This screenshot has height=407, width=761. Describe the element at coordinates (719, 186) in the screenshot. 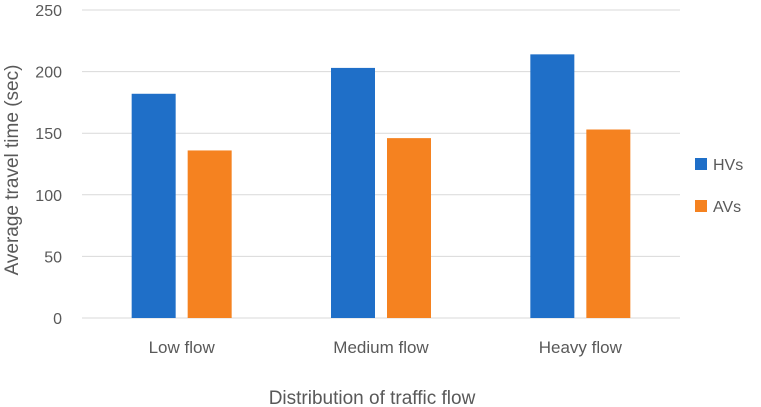

I see `legend: HVs AVs` at that location.